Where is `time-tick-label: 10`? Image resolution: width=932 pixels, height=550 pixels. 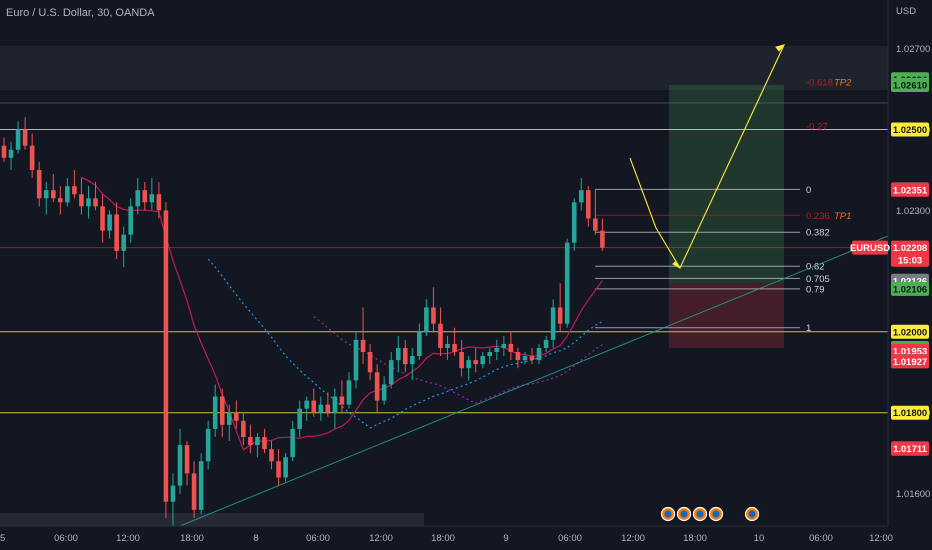
time-tick-label: 10 is located at coordinates (759, 538).